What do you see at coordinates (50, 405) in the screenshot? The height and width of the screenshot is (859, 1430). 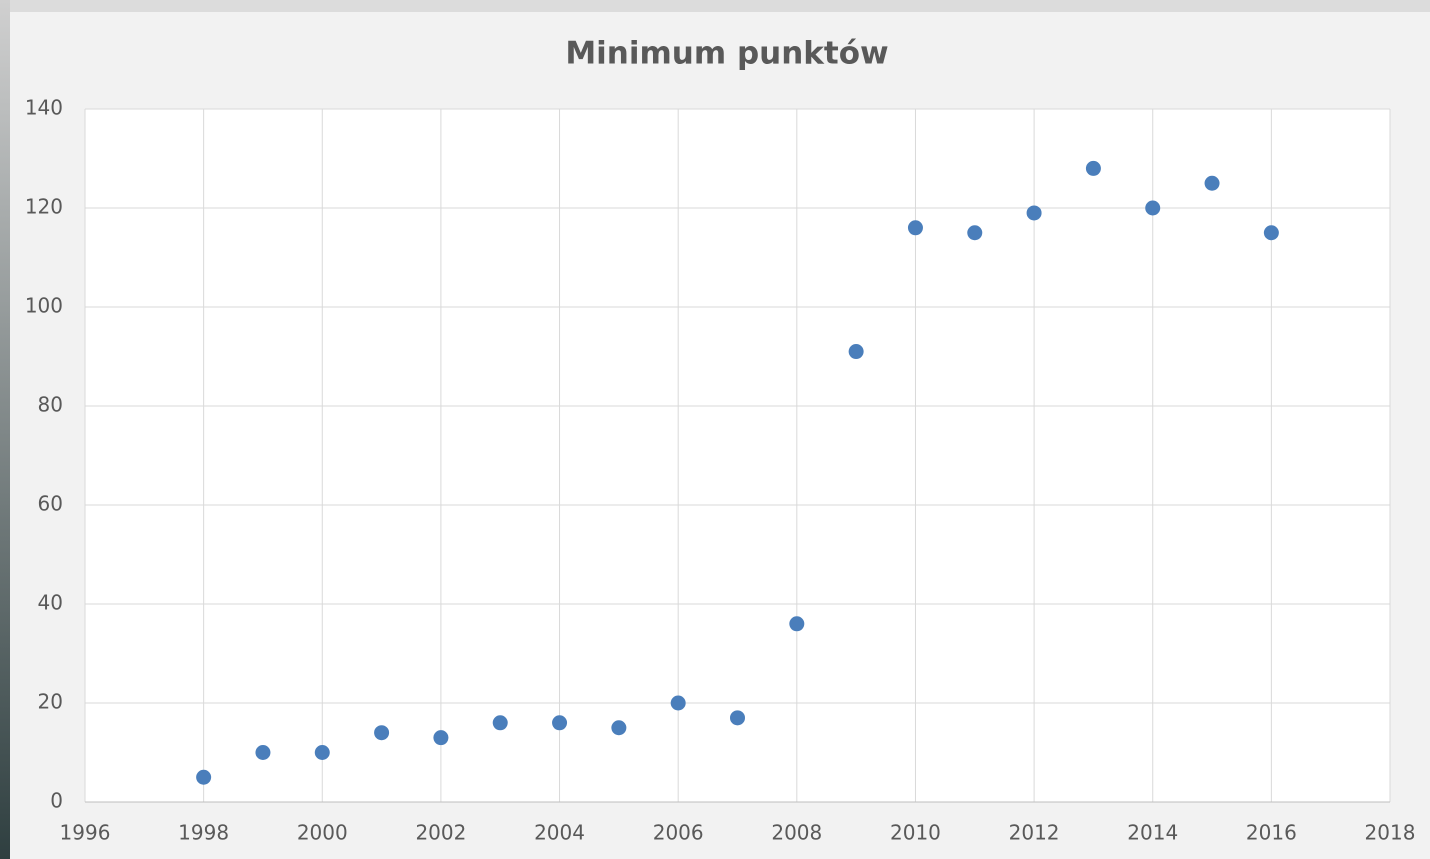 I see `y-tick-label: 80` at bounding box center [50, 405].